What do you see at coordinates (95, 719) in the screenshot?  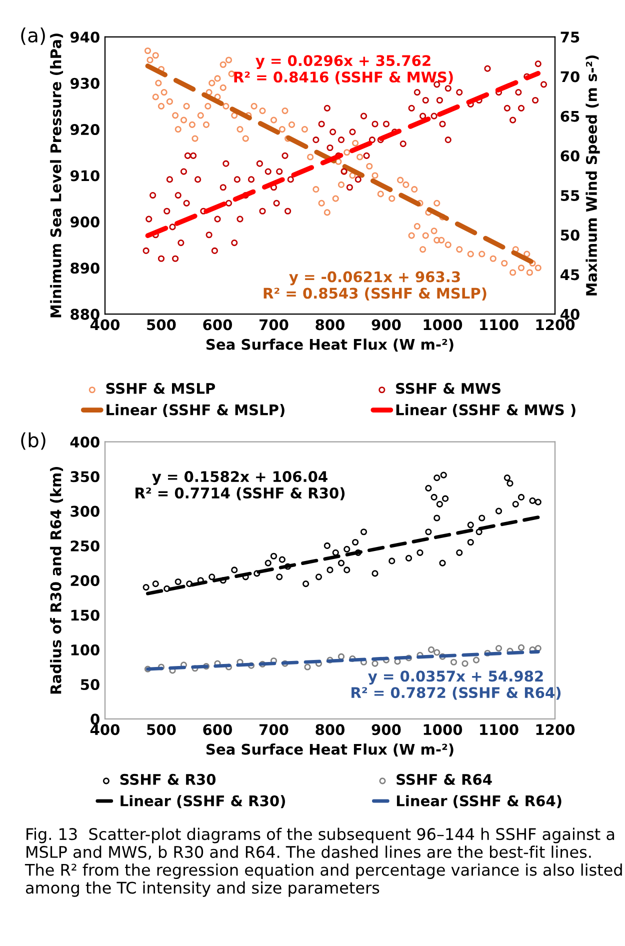 I see `y-tick-label: 0` at bounding box center [95, 719].